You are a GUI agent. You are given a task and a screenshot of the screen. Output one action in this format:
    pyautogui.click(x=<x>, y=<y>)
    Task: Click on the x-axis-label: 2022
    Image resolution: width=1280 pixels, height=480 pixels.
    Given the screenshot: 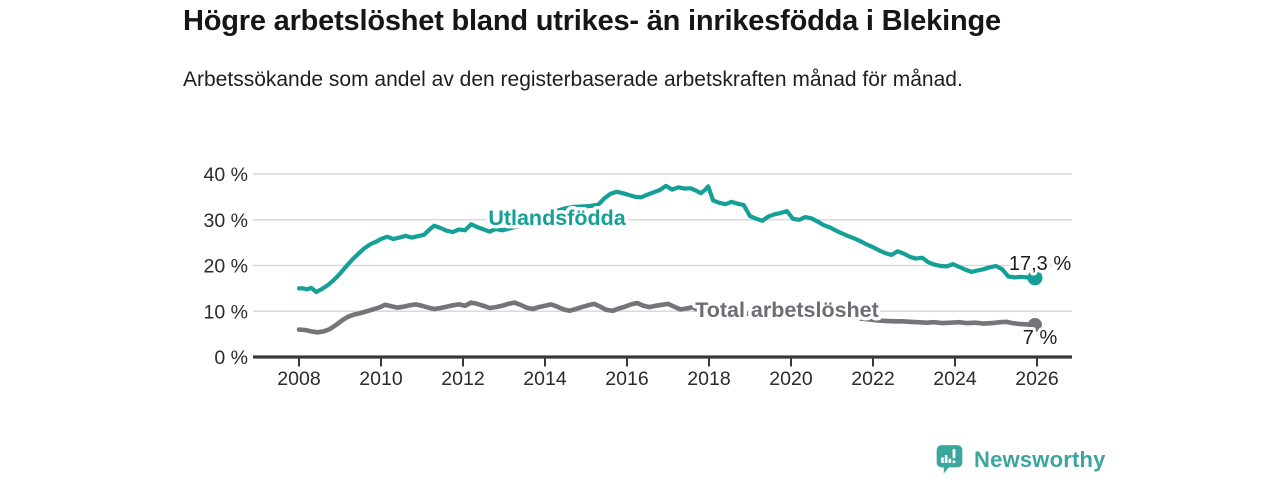 What is the action you would take?
    pyautogui.click(x=872, y=379)
    